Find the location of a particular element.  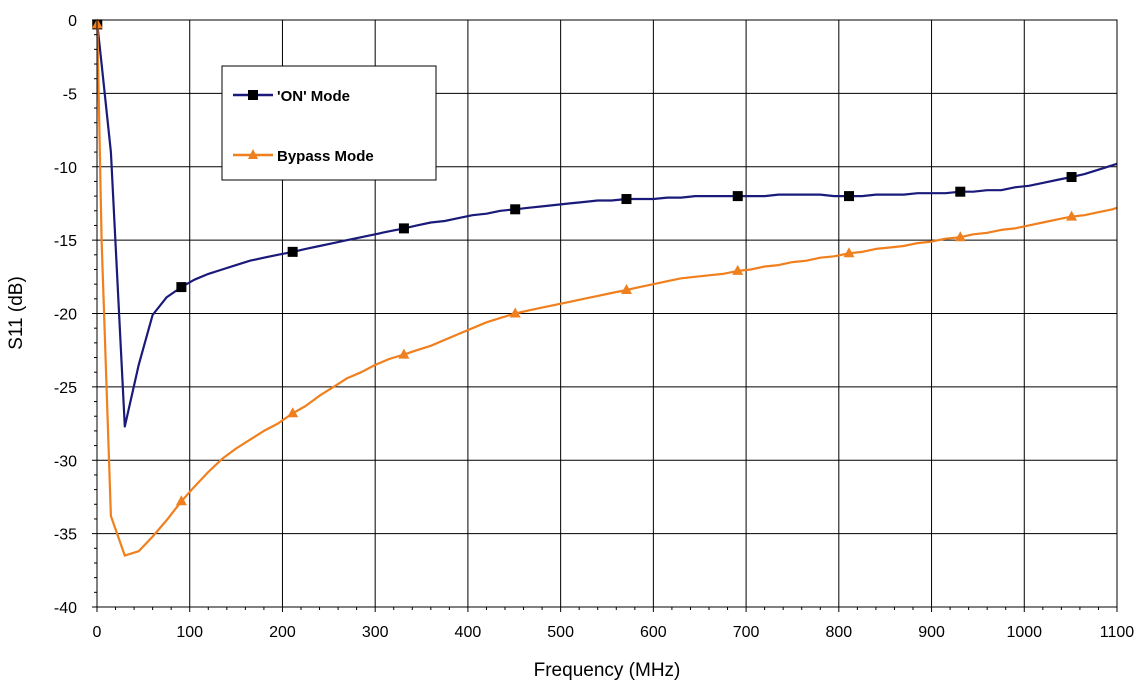

x-tick-label: 100 is located at coordinates (189, 632).